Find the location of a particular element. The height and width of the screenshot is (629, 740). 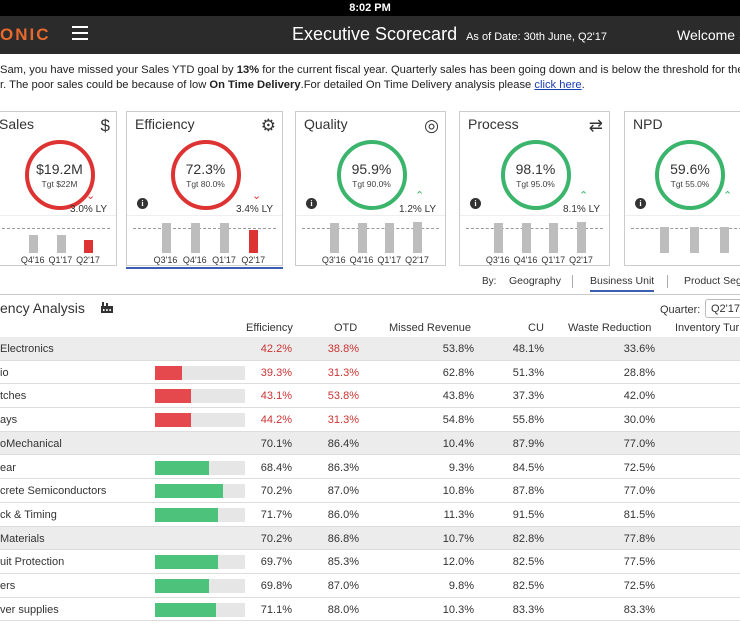

kpi-card-npd: NPD 59.6% Tgt 55.0% i ⌃ is located at coordinates (682, 188).